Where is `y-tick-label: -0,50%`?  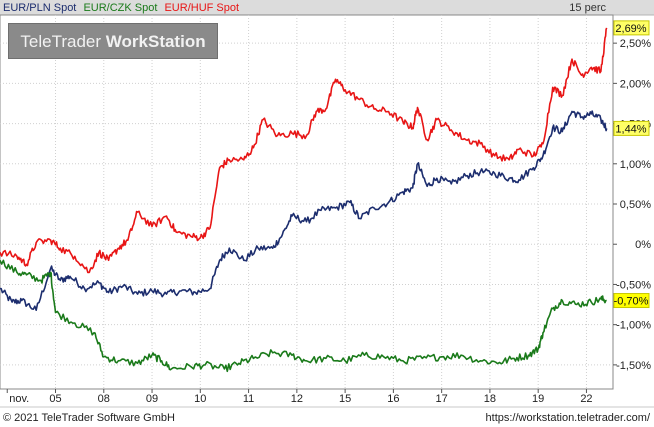 y-tick-label: -0,50% is located at coordinates (633, 285).